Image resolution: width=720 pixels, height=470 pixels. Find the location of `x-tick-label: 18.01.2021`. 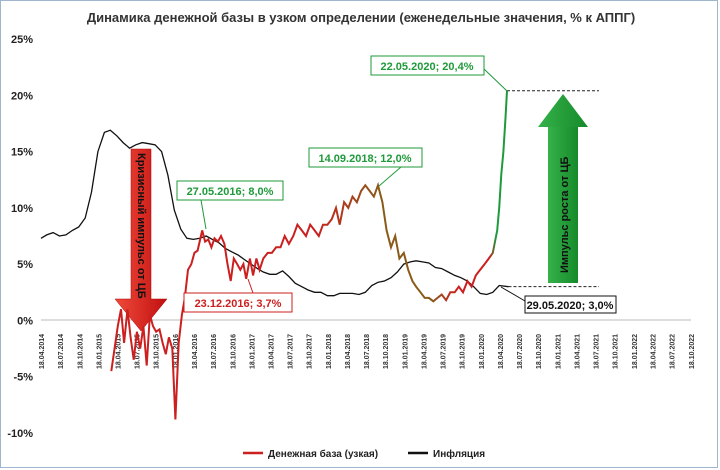

x-tick-label: 18.01.2021 is located at coordinates (558, 351).